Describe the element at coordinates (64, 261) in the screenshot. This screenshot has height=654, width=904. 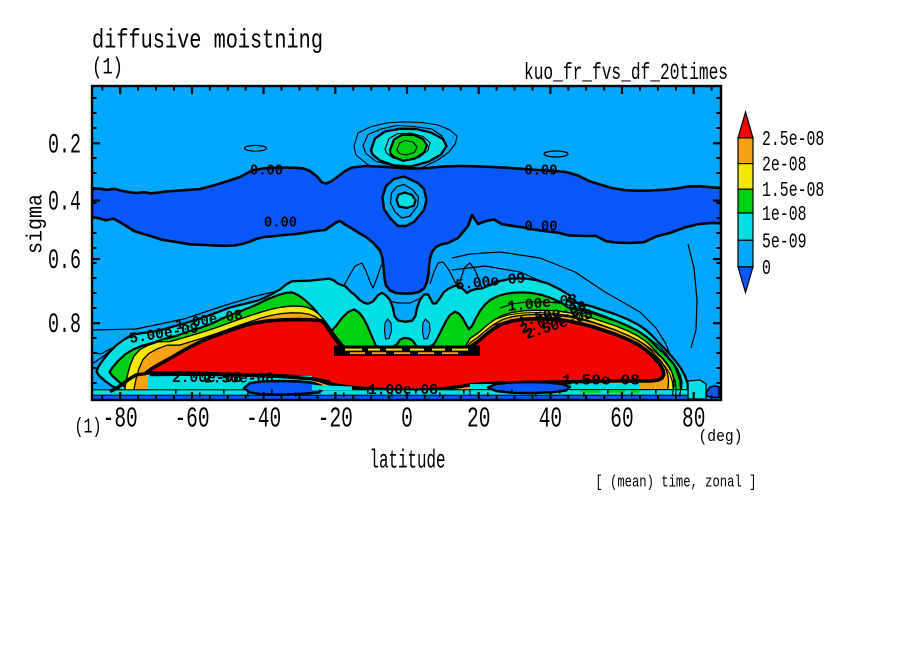
I see `svg-text: 0.6` at that location.